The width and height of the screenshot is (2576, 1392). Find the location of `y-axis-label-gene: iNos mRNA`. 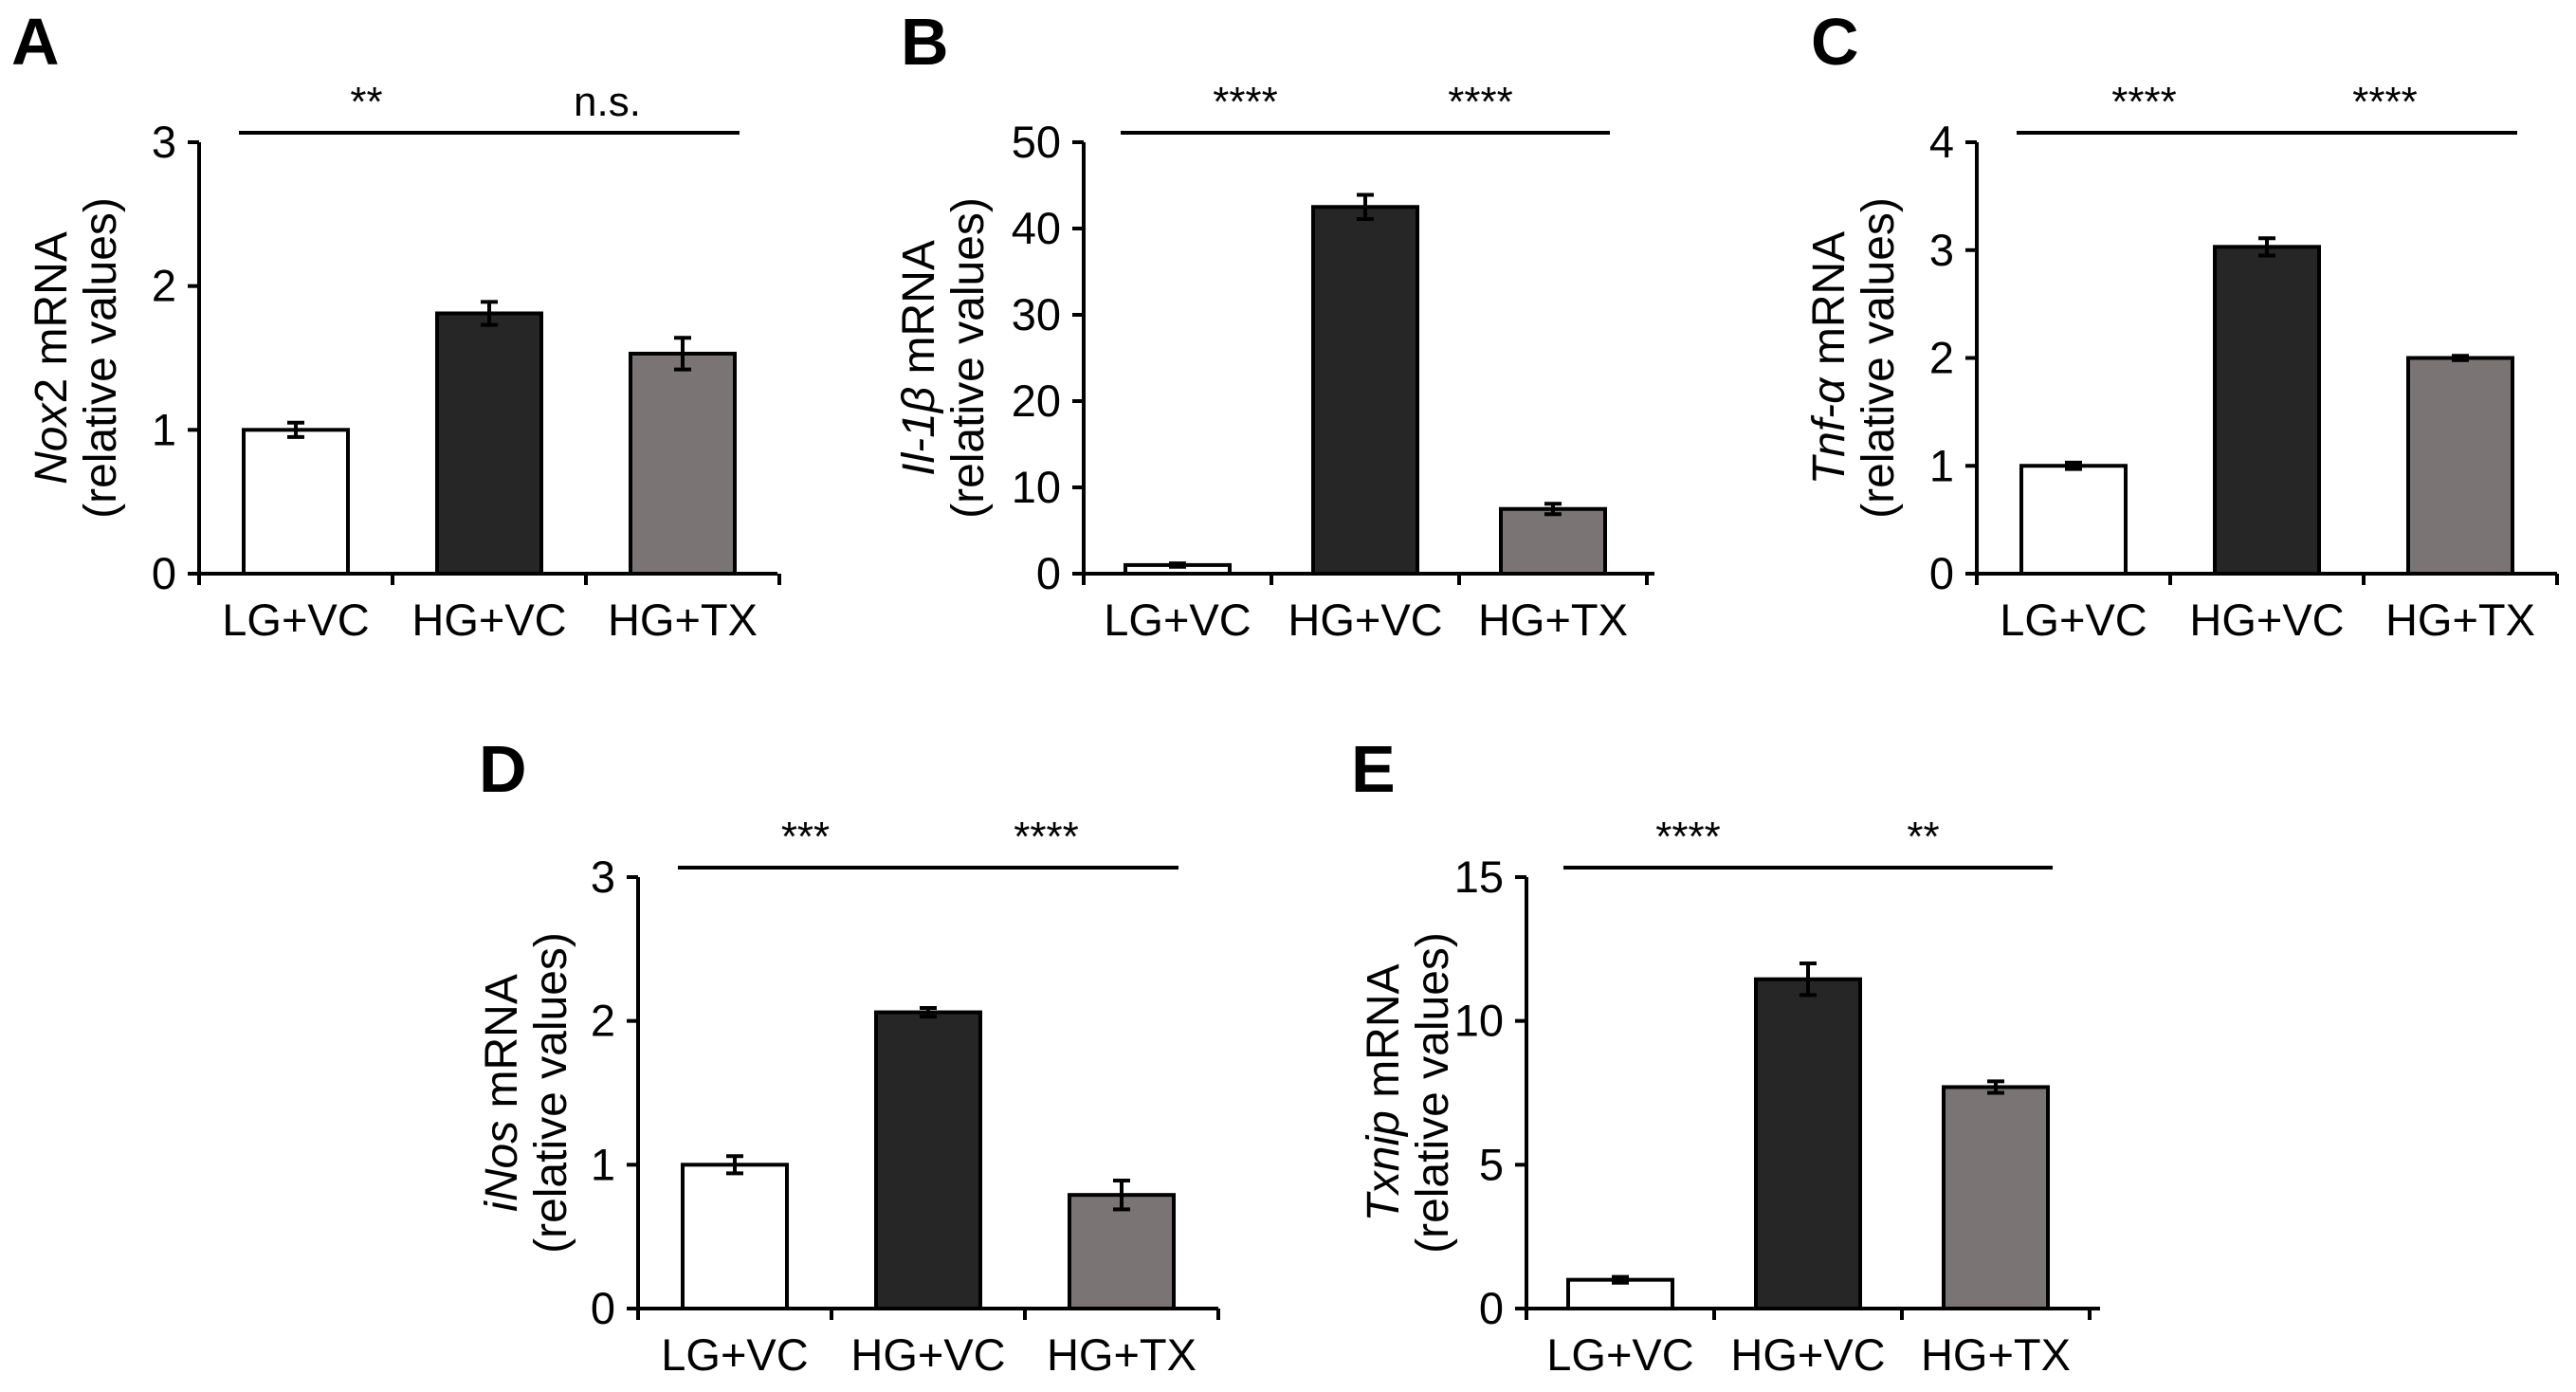

y-axis-label-gene: iNos mRNA is located at coordinates (502, 1093).